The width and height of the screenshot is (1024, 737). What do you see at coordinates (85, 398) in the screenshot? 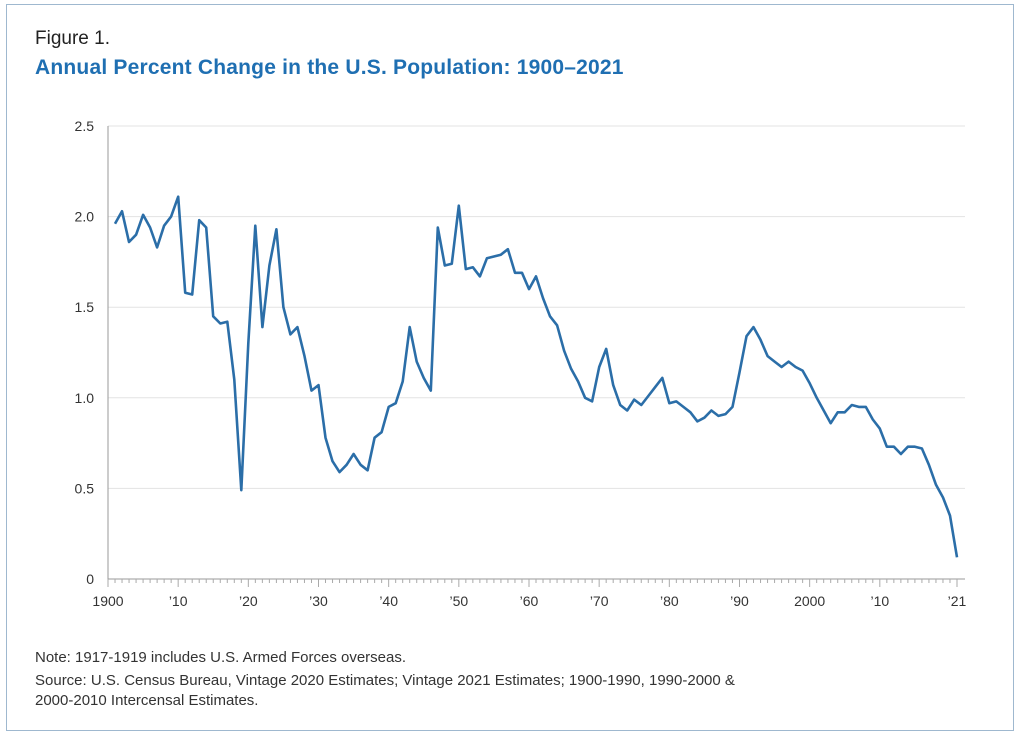
I see `y-tick-label: 1.0` at bounding box center [85, 398].